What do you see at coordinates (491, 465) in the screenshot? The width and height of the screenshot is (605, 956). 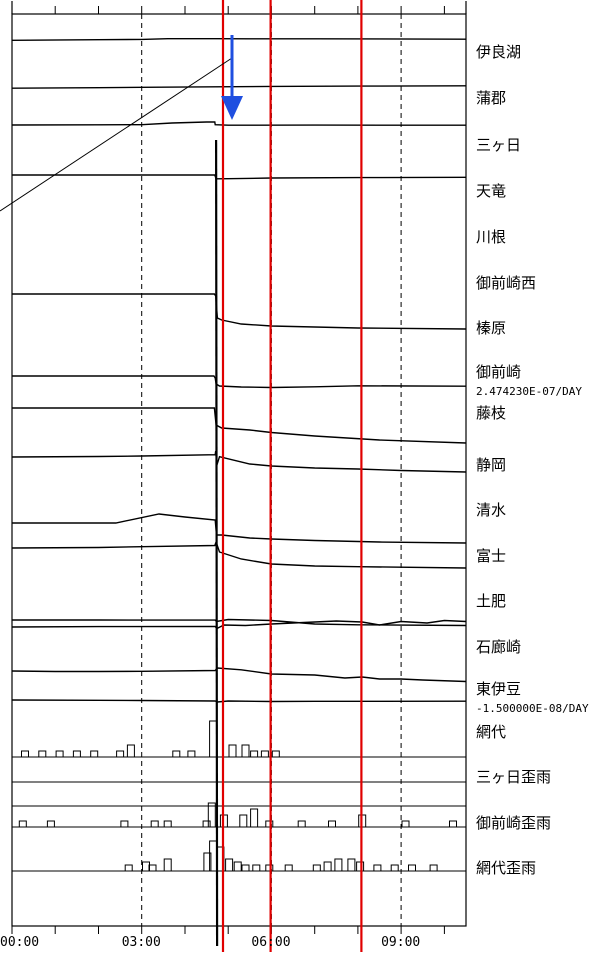 I see `label-shizuoka: 静岡` at bounding box center [491, 465].